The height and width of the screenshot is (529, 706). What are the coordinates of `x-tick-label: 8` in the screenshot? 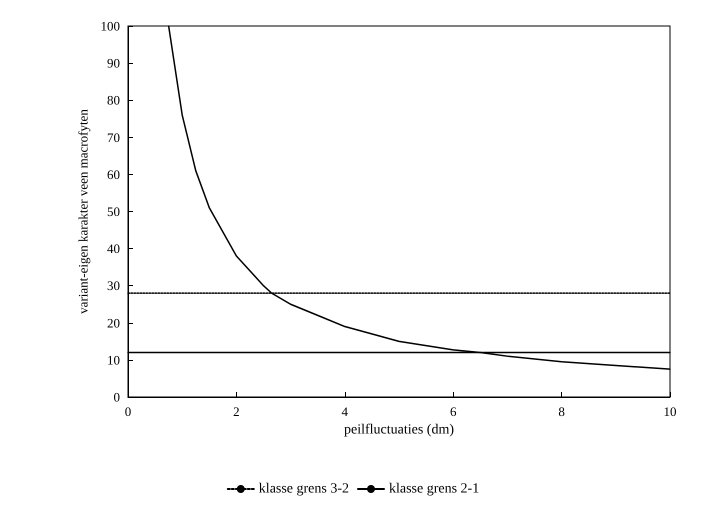 It's located at (561, 411).